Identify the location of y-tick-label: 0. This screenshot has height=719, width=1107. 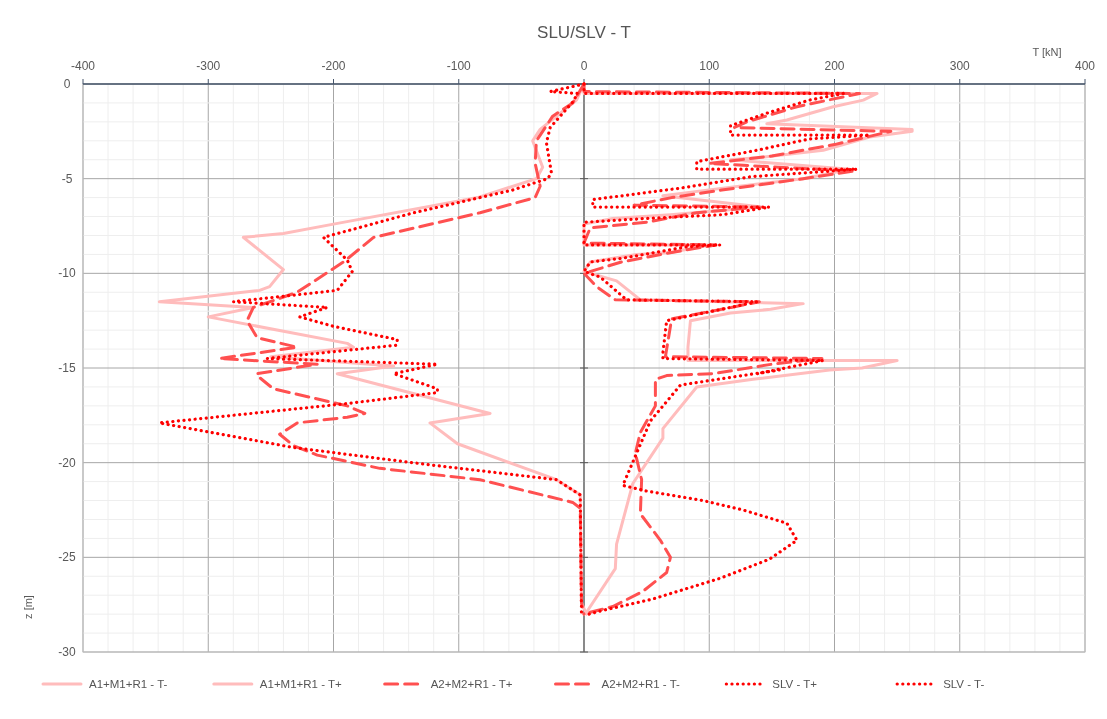
(67, 84).